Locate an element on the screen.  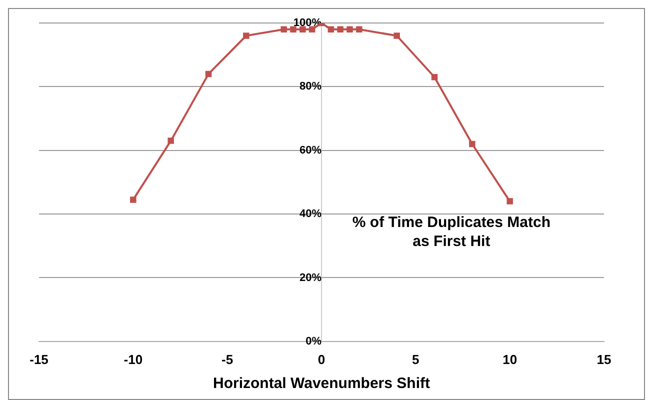
x-axis-title: Horizontal Wavenumbers Shift is located at coordinates (321, 383).